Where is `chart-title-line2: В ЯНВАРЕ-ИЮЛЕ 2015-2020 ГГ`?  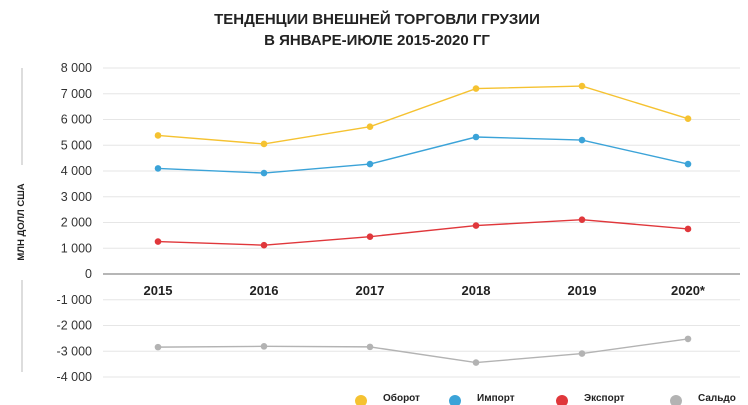 chart-title-line2: В ЯНВАРЕ-ИЮЛЕ 2015-2020 ГГ is located at coordinates (377, 40).